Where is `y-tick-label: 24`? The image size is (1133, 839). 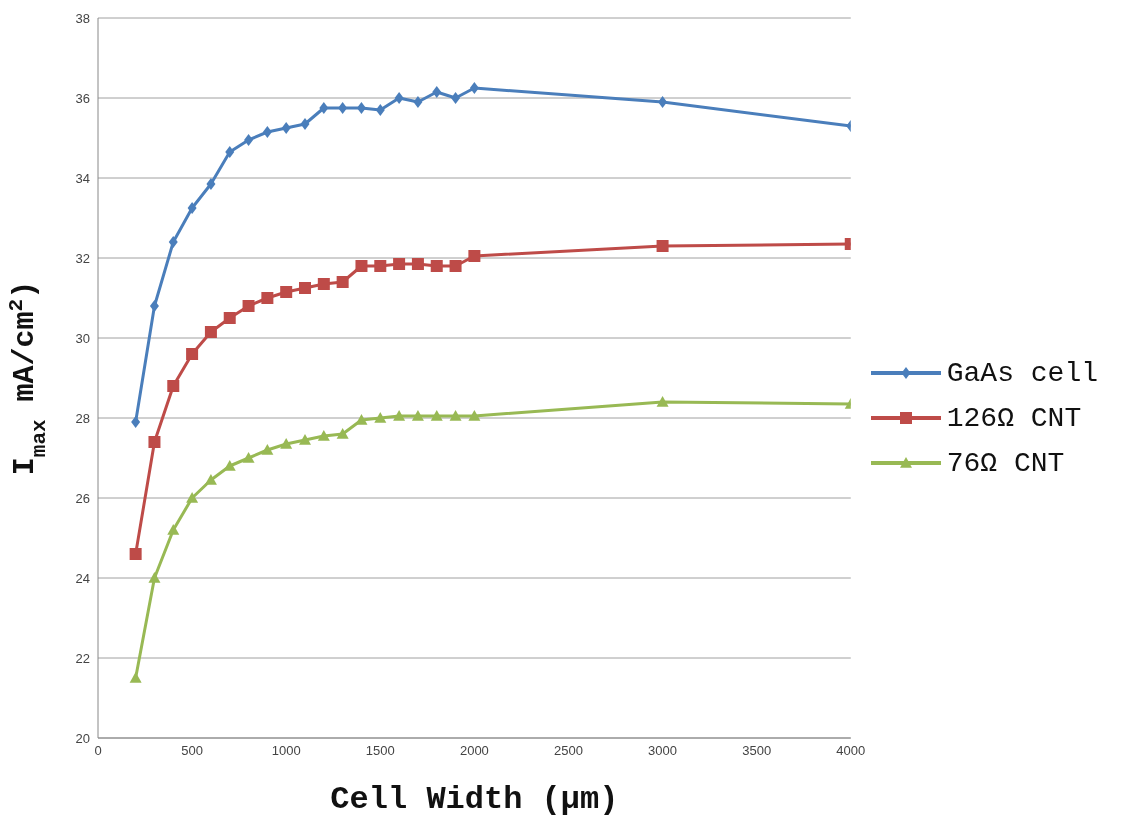
y-tick-label: 24 is located at coordinates (82, 578).